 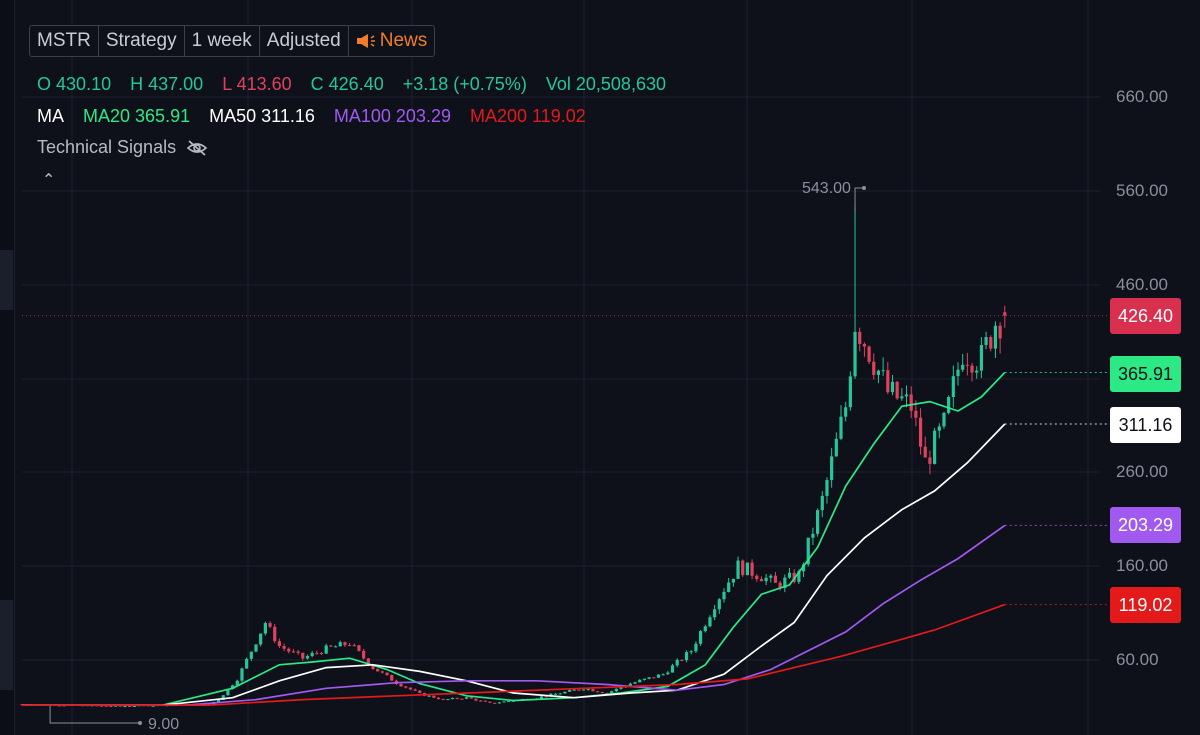 What do you see at coordinates (137, 84) in the screenshot?
I see `high-label: H` at bounding box center [137, 84].